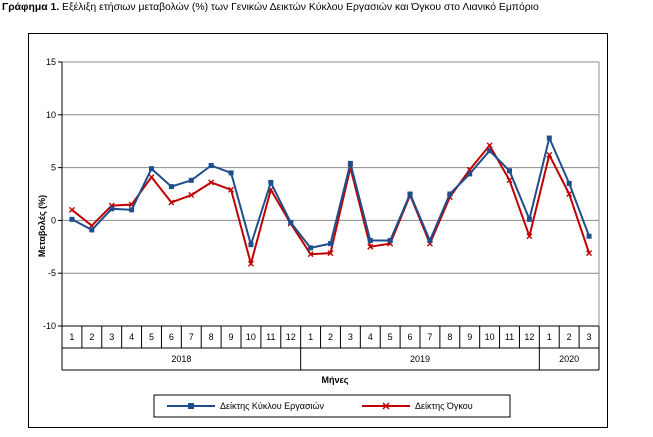  What do you see at coordinates (31, 7) in the screenshot?
I see `figure-title-prefix: Γράφημα 1.` at bounding box center [31, 7].